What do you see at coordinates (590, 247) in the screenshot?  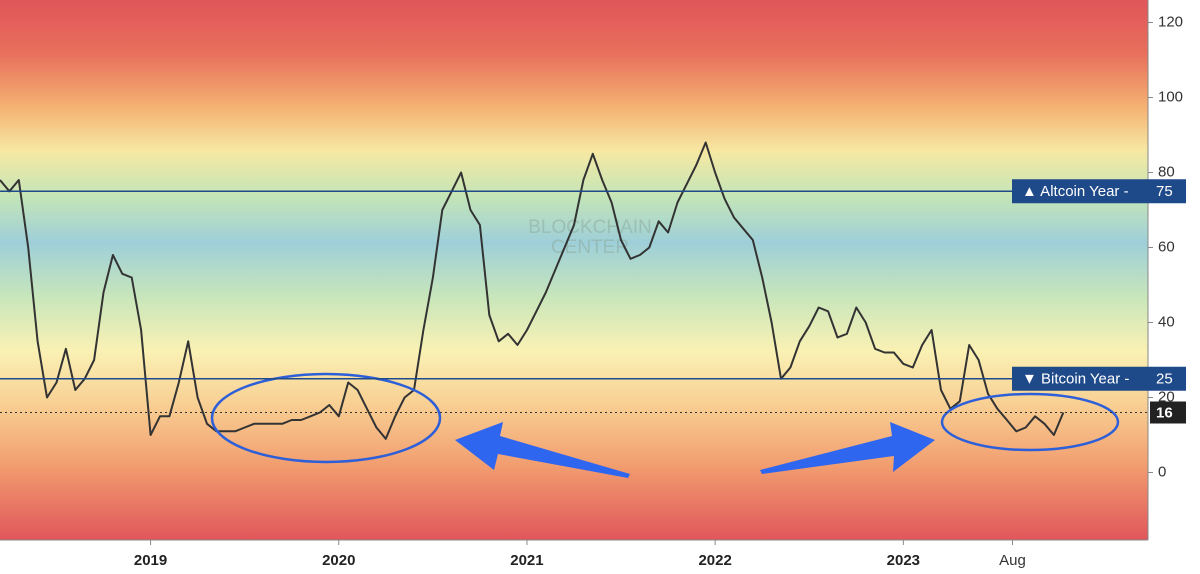 I see `watermark: CENTER` at bounding box center [590, 247].